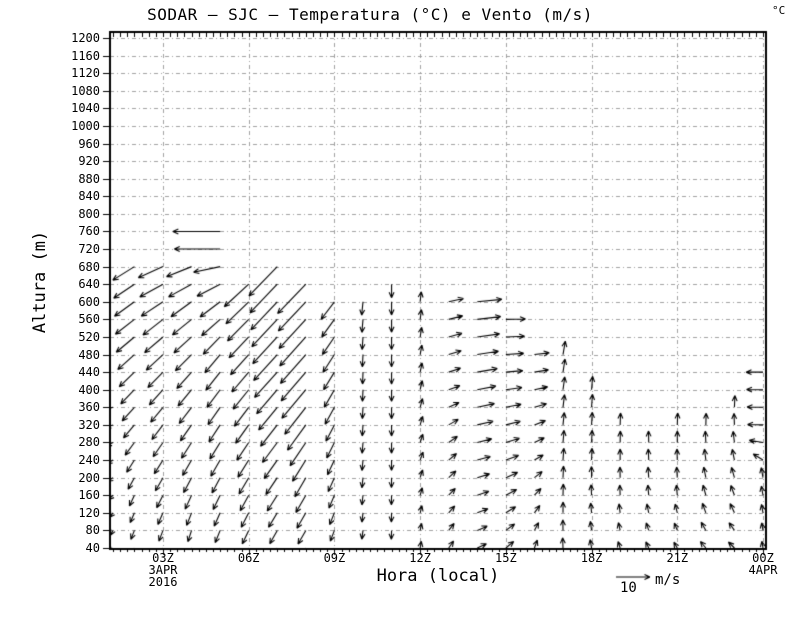  What do you see at coordinates (89, 477) in the screenshot?
I see `y-tick-label: 200` at bounding box center [89, 477].